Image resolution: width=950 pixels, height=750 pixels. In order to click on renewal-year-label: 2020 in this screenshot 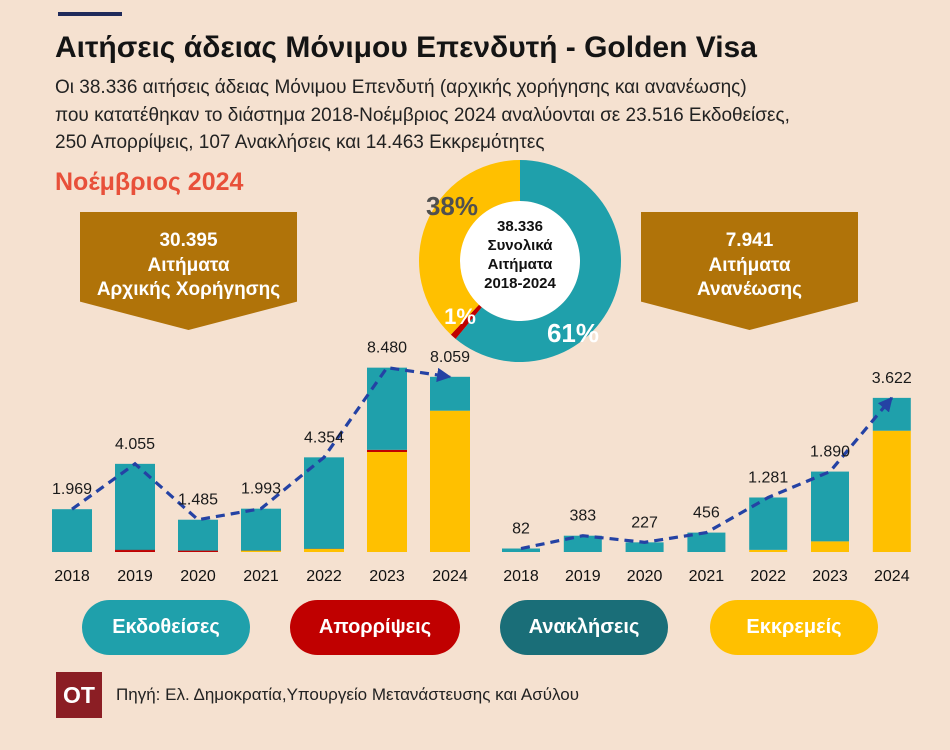, I will do `click(645, 576)`.